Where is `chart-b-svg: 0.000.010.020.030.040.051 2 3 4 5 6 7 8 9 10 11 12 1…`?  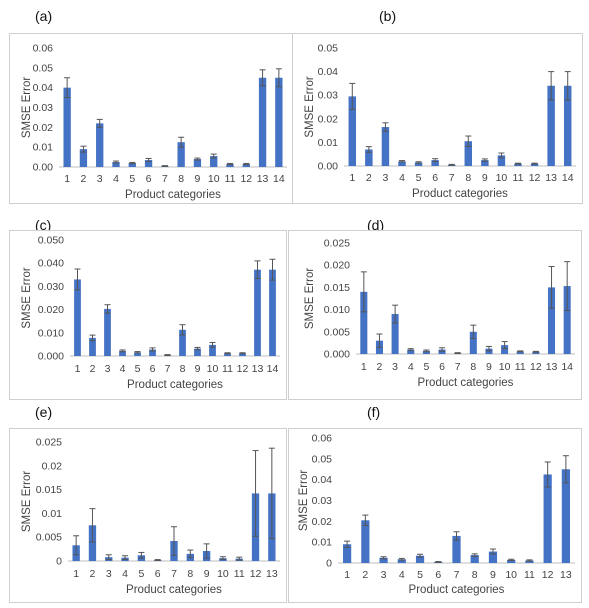 chart-b-svg: 0.000.010.020.030.040.051 2 3 4 5 6 7 8 9 10 11 12 1… is located at coordinates (440, 121).